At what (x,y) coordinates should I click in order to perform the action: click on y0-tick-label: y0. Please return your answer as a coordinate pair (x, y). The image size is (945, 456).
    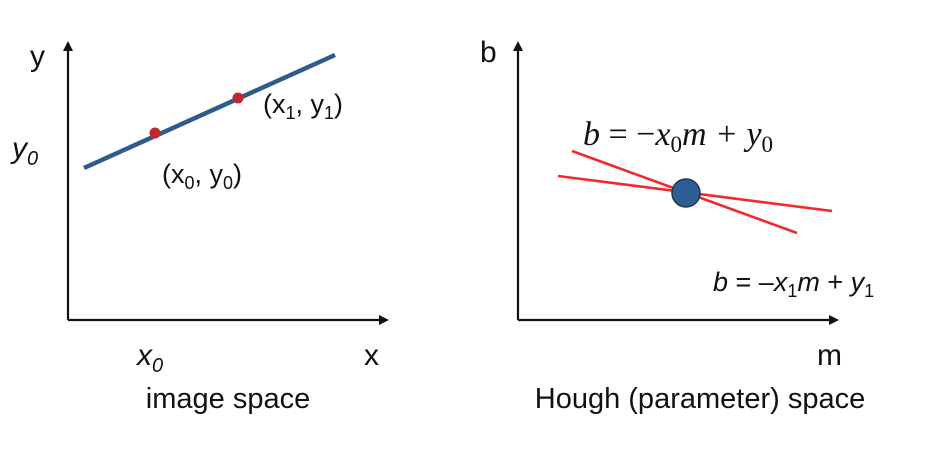
    Looking at the image, I should click on (24, 151).